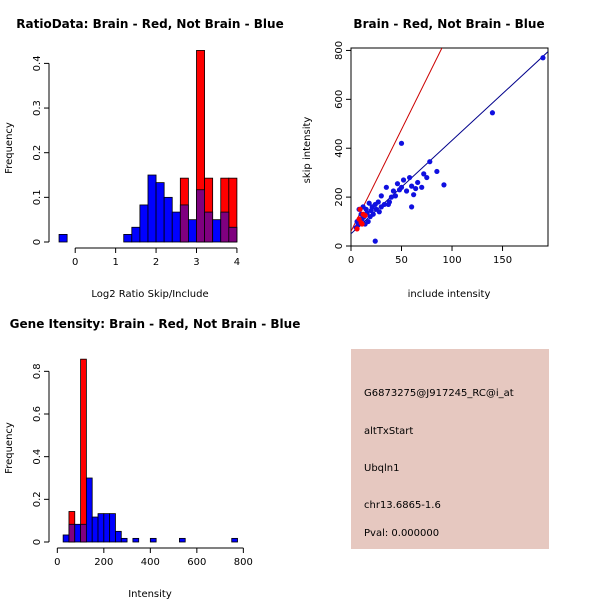 This screenshot has height=600, width=600. Describe the element at coordinates (382, 468) in the screenshot. I see `info-gene-name: Ubqln1` at that location.